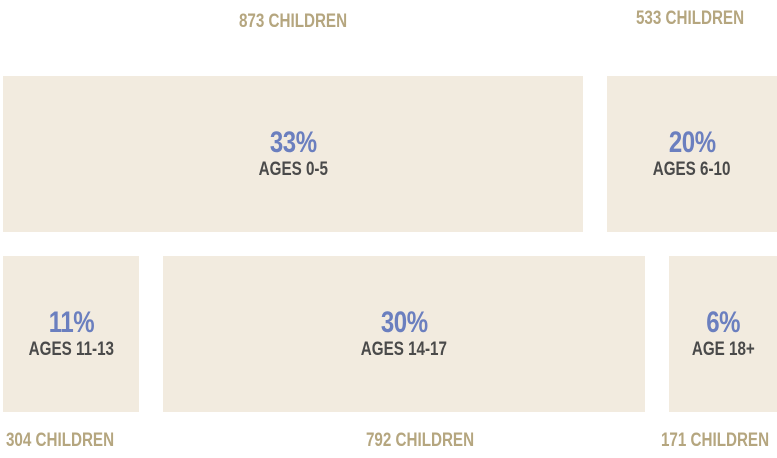 The height and width of the screenshot is (458, 777). Describe the element at coordinates (293, 142) in the screenshot. I see `percent: 33%` at that location.